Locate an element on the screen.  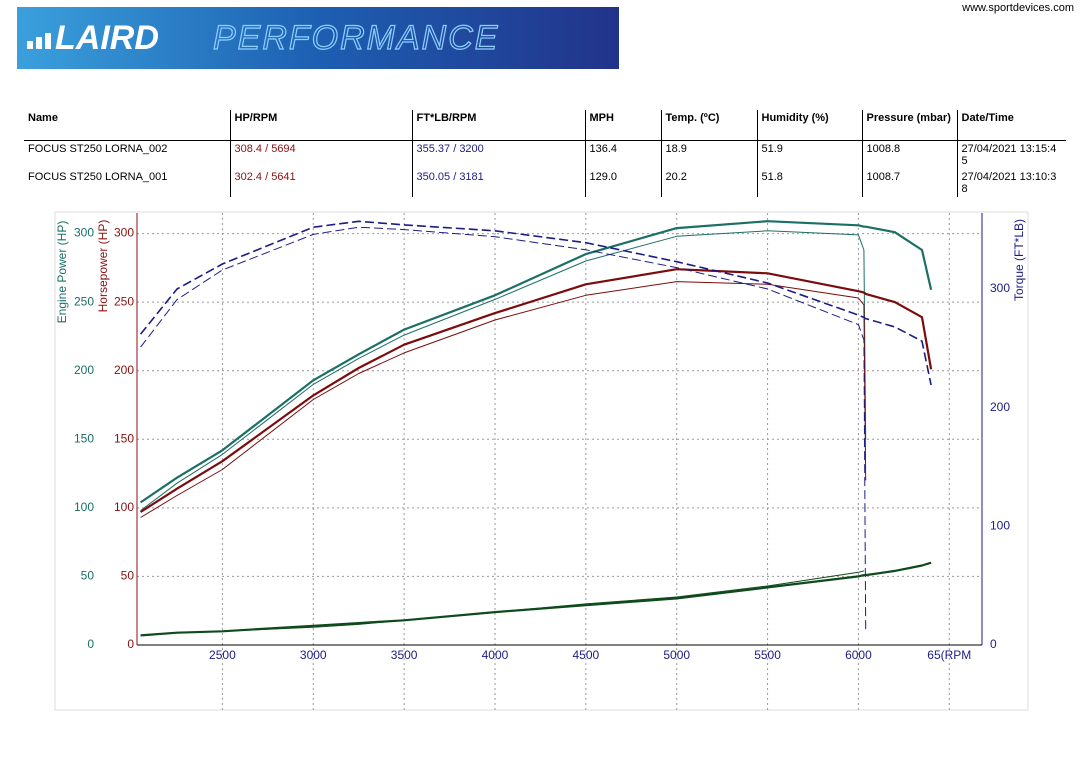
column-header: FT*LB/RPM is located at coordinates (498, 125).